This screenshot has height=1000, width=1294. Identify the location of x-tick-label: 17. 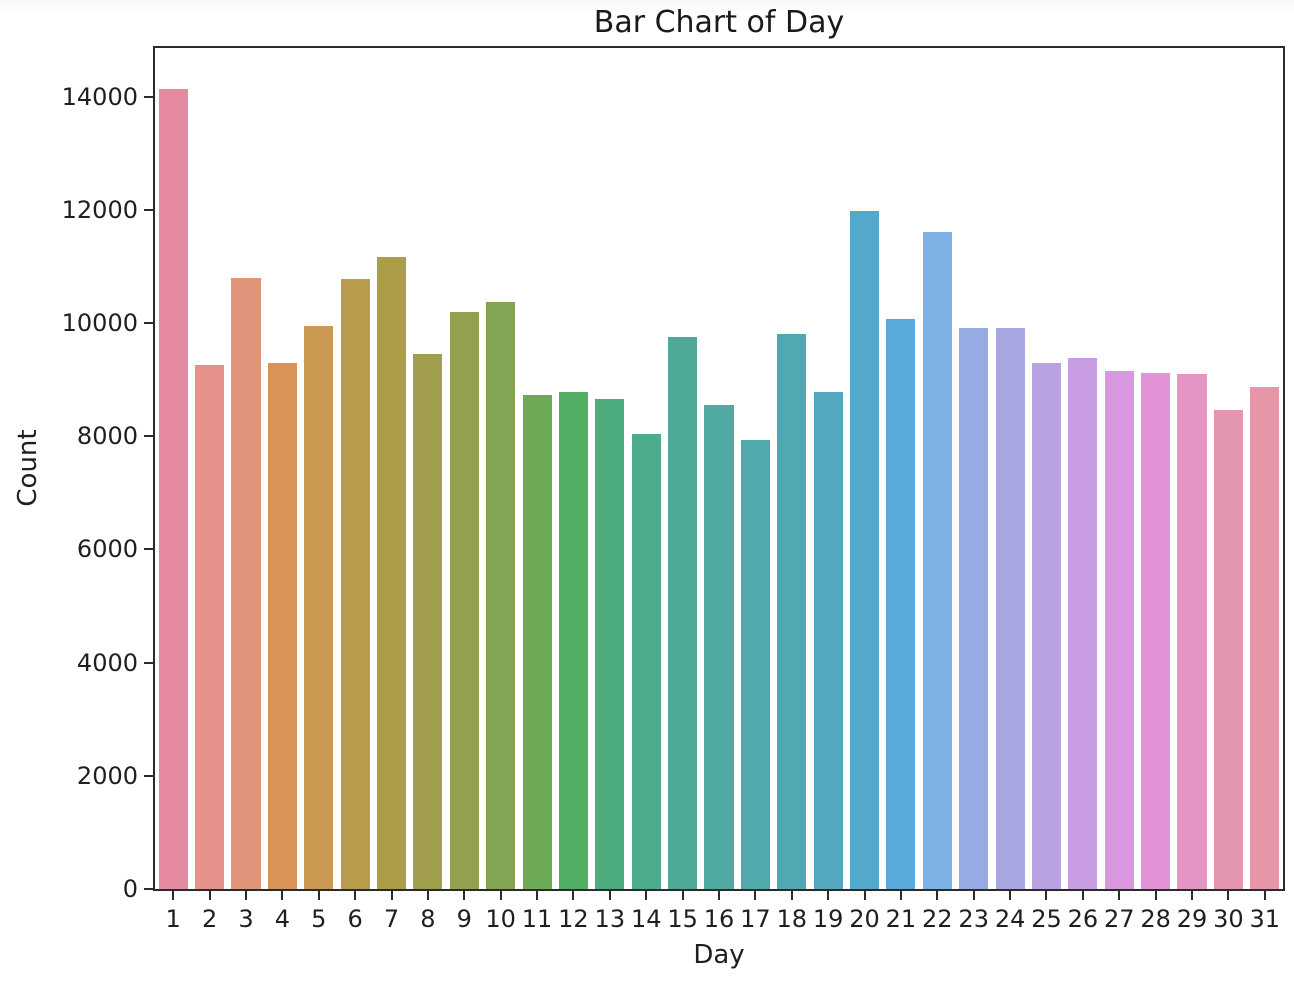
(755, 919).